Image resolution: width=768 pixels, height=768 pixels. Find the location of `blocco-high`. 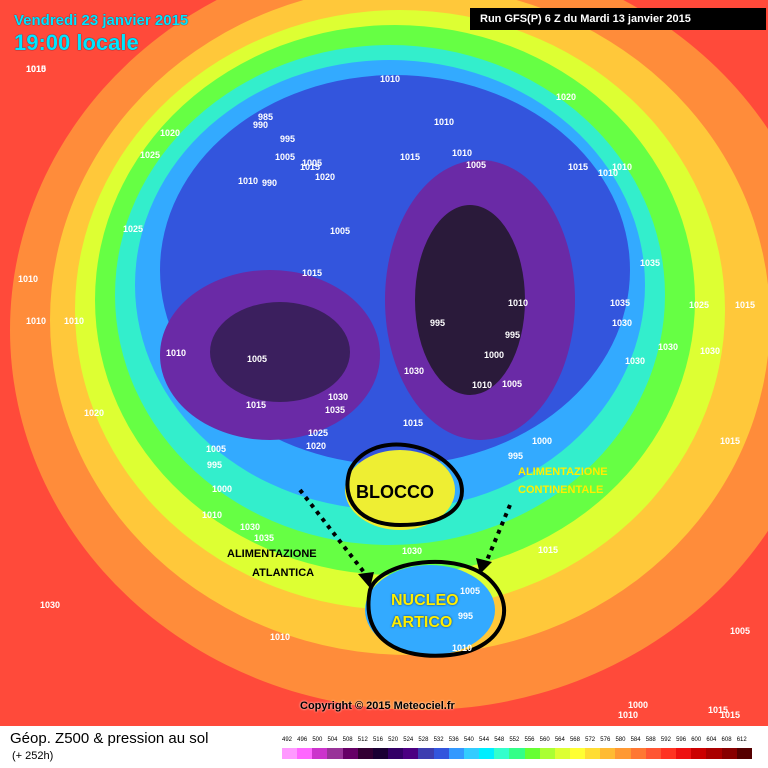

blocco-high is located at coordinates (400, 490).